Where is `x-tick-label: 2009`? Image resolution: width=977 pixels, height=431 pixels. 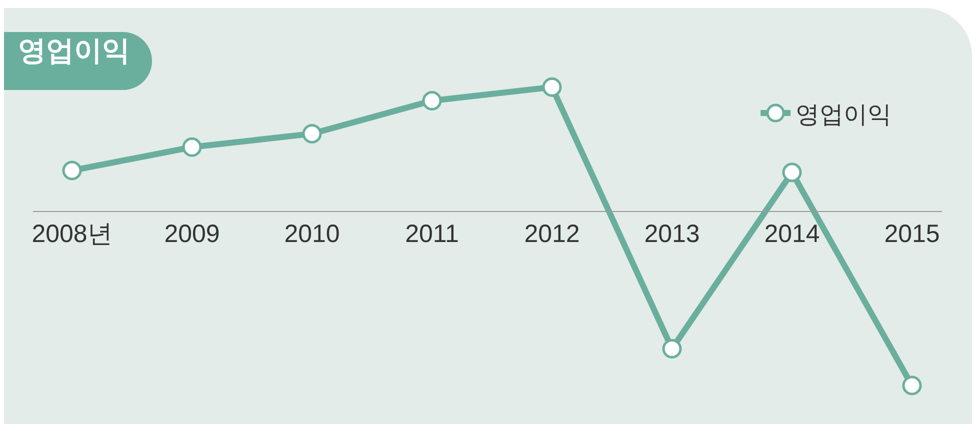
x-tick-label: 2009 is located at coordinates (192, 234).